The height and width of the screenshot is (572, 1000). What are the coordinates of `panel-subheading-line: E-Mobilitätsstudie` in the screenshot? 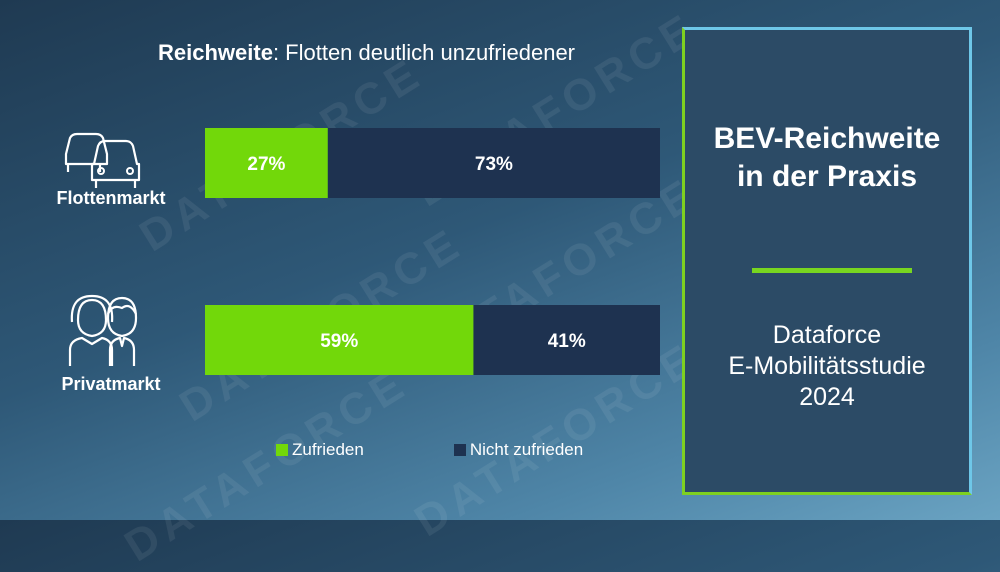 It's located at (827, 366).